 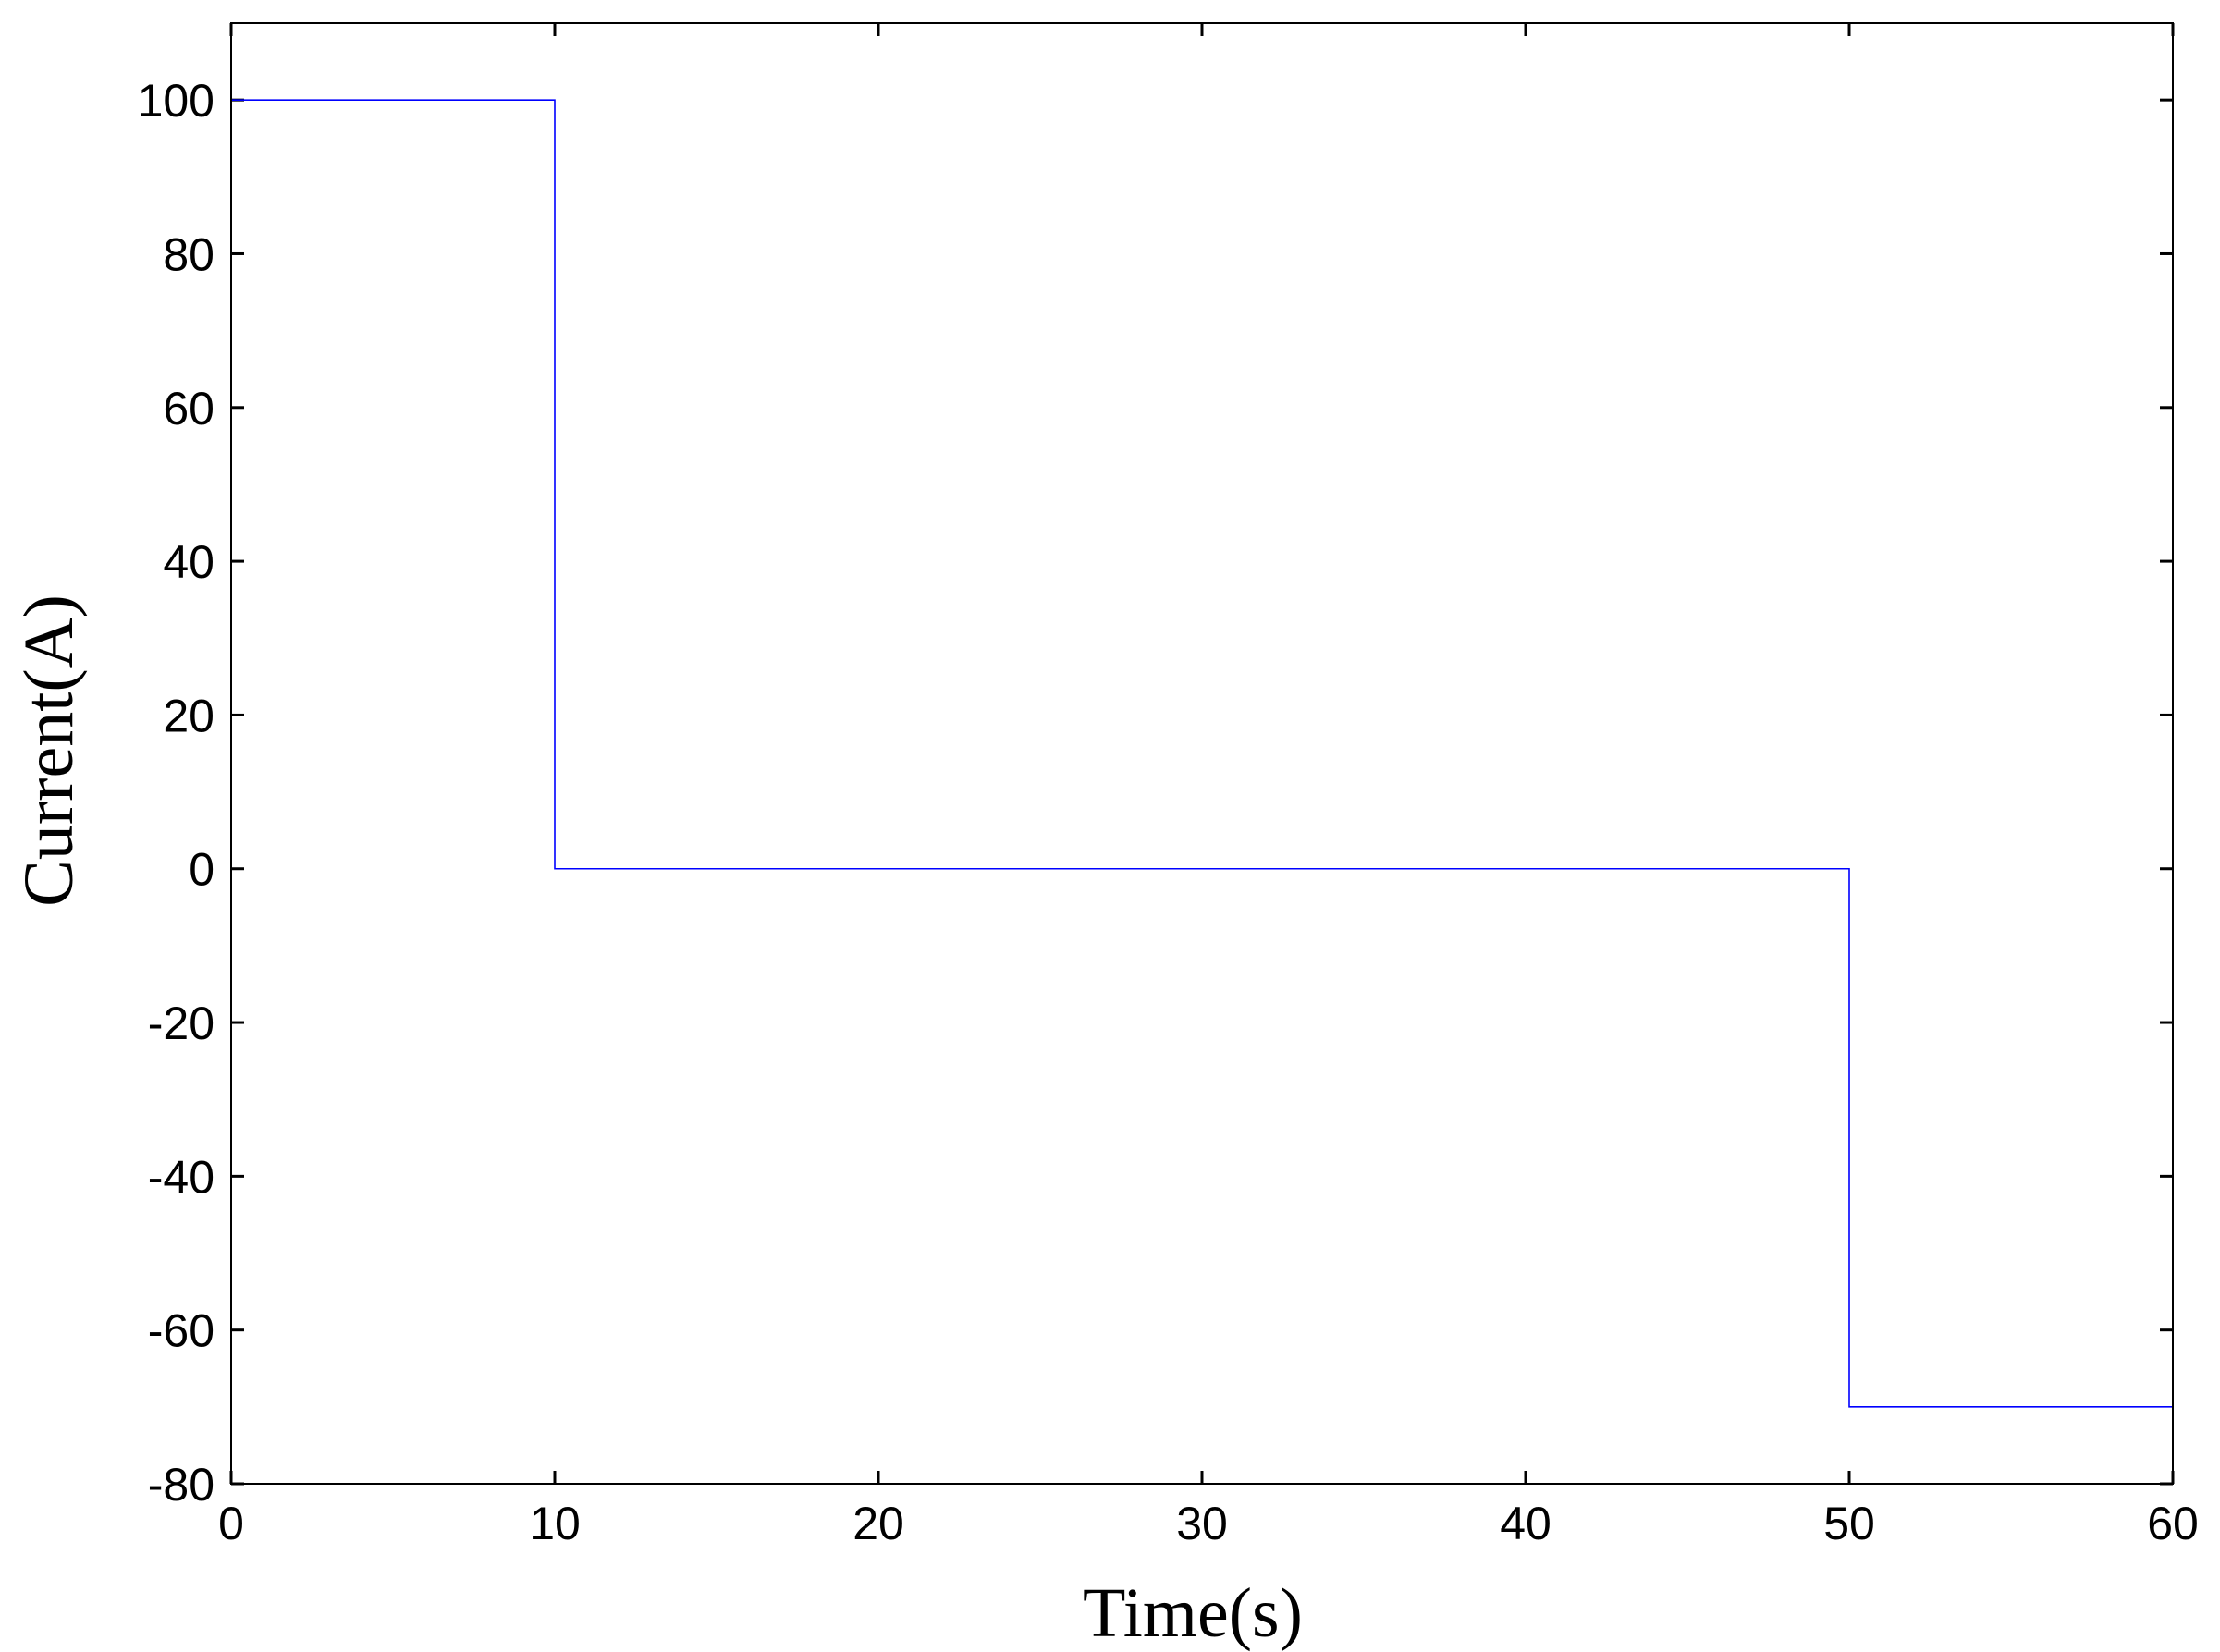 What do you see at coordinates (181, 1023) in the screenshot?
I see `y-tick-label: -20` at bounding box center [181, 1023].